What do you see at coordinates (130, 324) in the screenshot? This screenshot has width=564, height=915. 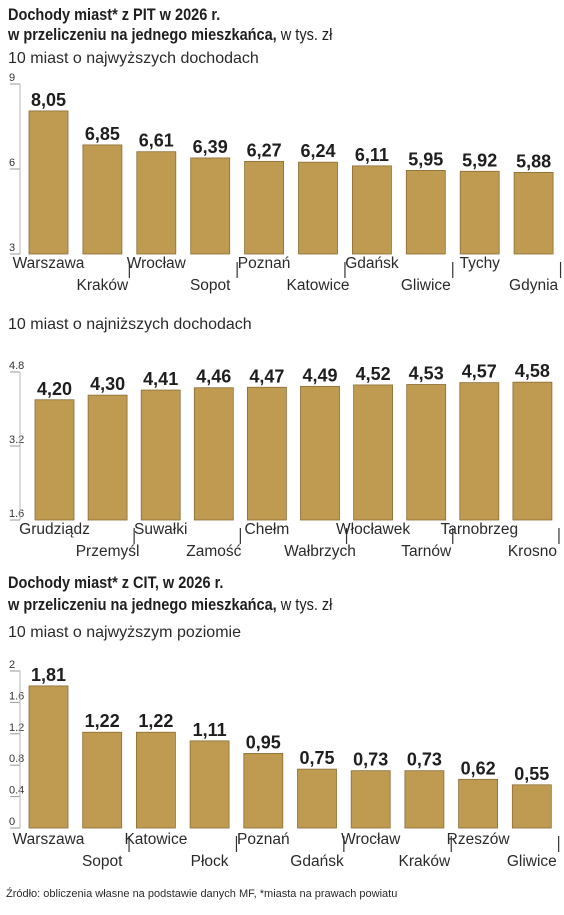 I see `chart2-subtitle: 10 miast o najniższych dochodach` at bounding box center [130, 324].